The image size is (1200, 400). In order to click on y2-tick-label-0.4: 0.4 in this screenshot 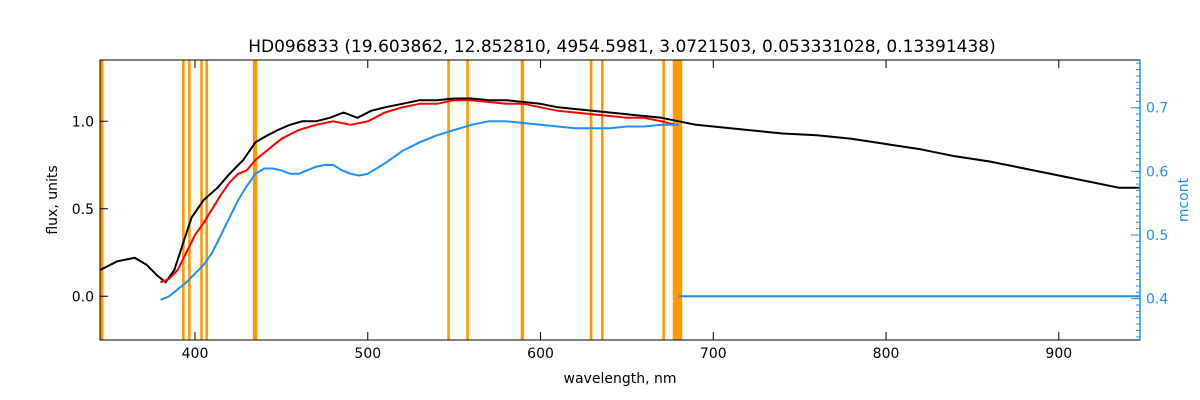, I will do `click(1157, 300)`.